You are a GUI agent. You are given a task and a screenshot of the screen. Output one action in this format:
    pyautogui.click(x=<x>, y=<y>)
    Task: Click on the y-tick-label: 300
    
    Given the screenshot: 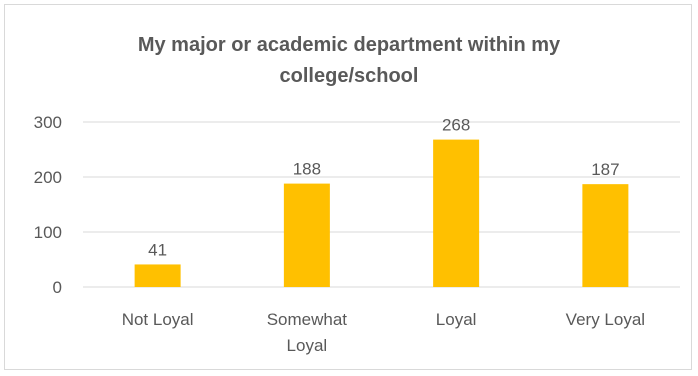 What is the action you would take?
    pyautogui.click(x=48, y=122)
    